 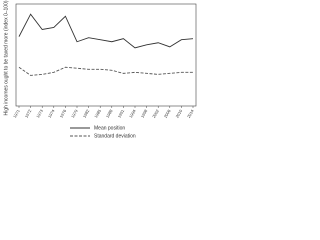 I want to click on x-tick-label: 1991, so click(x=120, y=113).